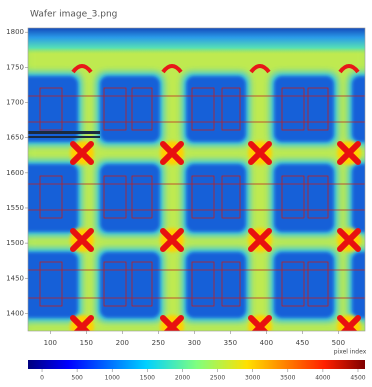 The image size is (372, 387). What do you see at coordinates (15, 103) in the screenshot?
I see `y-tick-label: 1700` at bounding box center [15, 103].